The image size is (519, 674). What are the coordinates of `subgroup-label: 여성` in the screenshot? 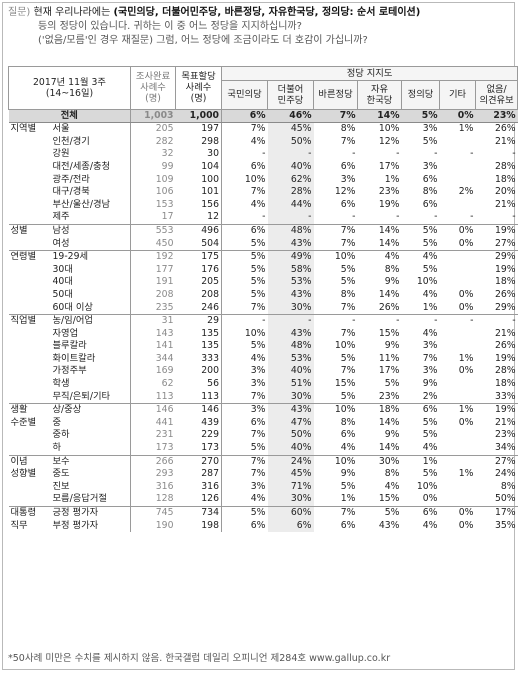 It's located at (61, 243).